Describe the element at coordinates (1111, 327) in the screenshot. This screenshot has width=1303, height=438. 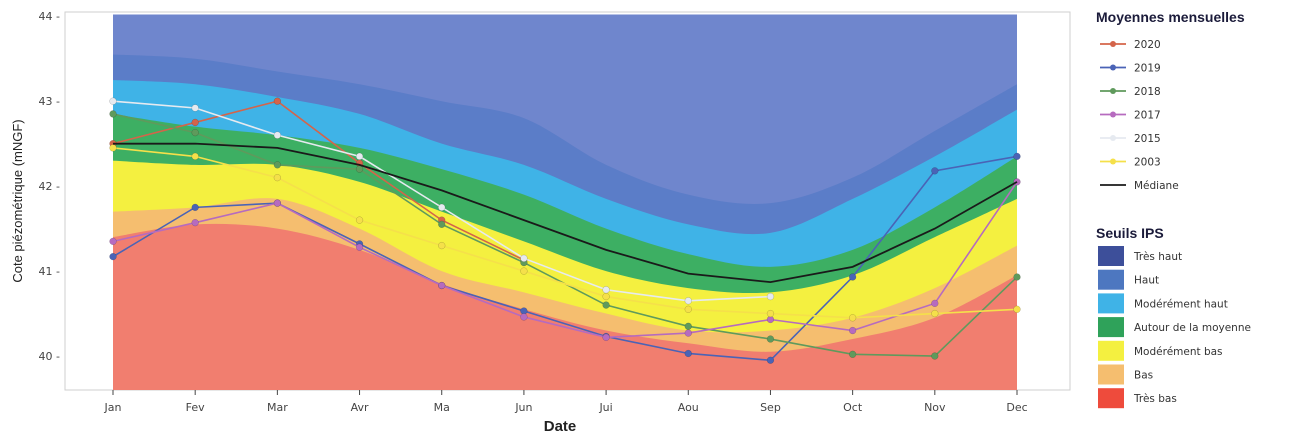
I see `legend-band-swatch-autour-de-la-moyenne` at that location.